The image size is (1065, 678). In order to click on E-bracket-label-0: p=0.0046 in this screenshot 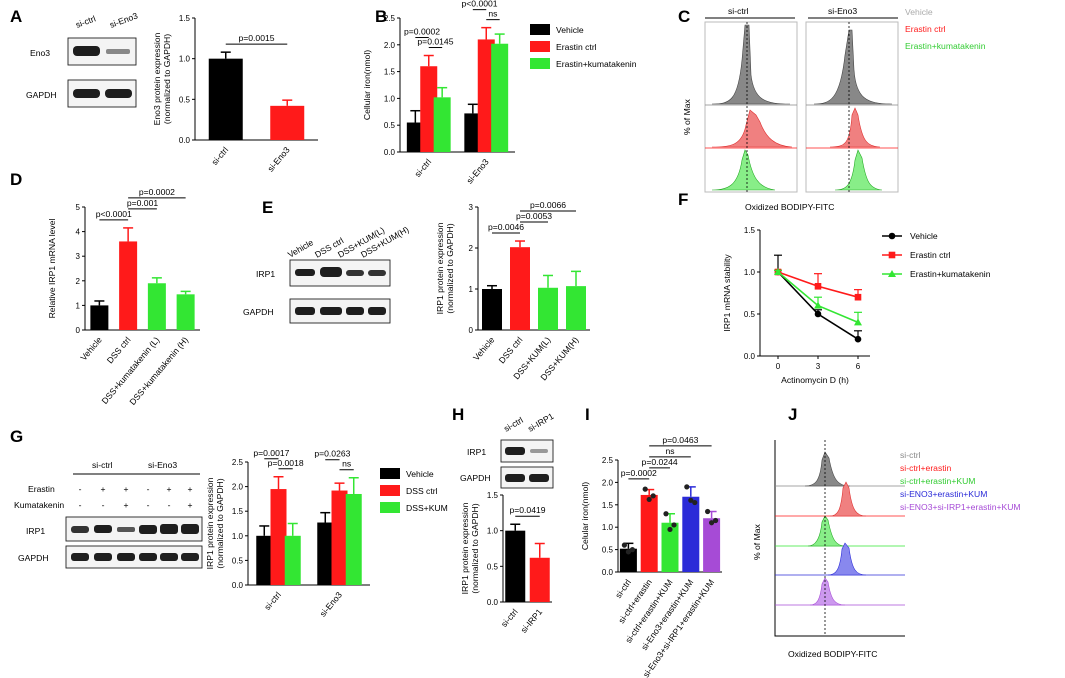, I will do `click(506, 227)`.